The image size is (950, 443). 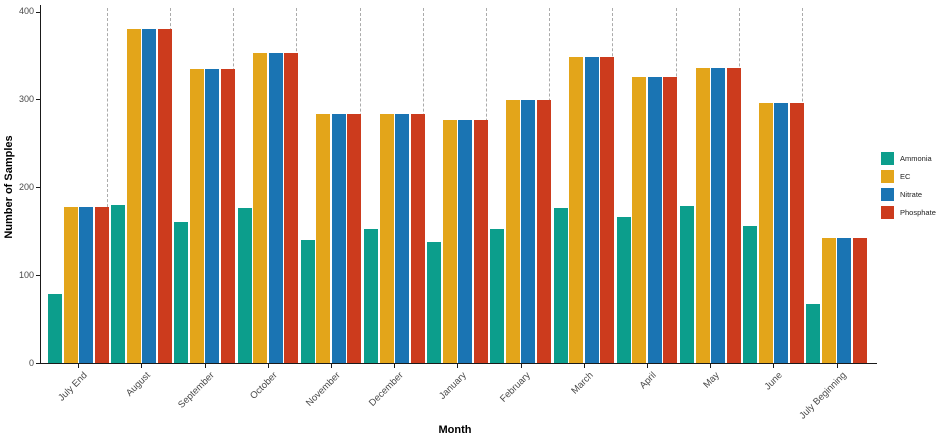 I want to click on group-separator, so click(x=107, y=185).